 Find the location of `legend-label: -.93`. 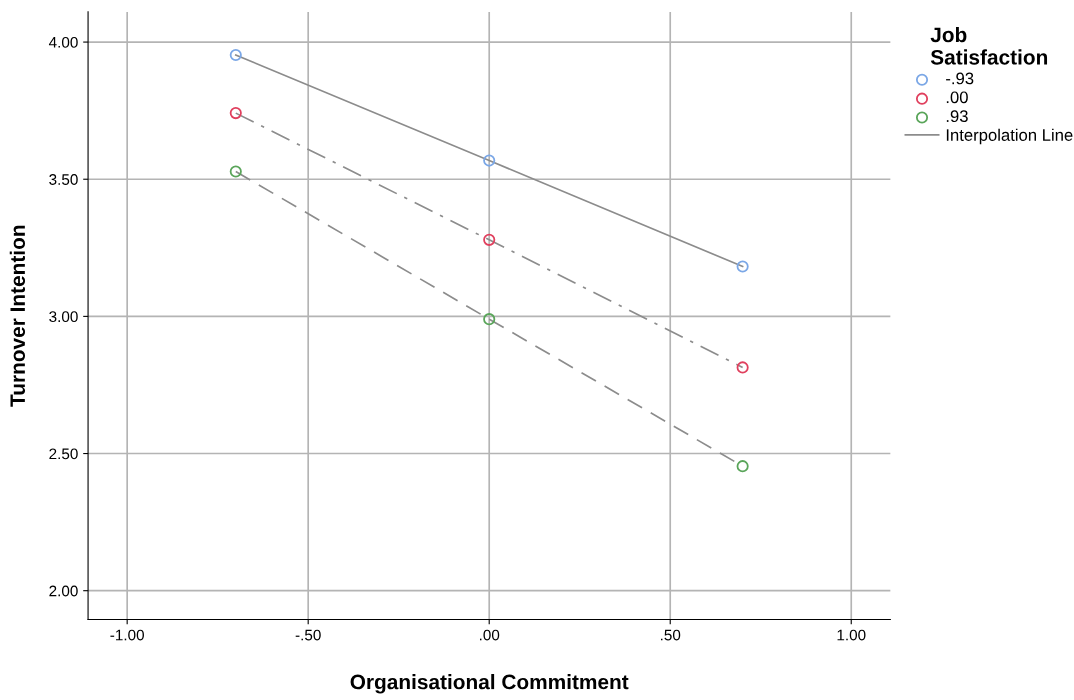

legend-label: -.93 is located at coordinates (960, 78).